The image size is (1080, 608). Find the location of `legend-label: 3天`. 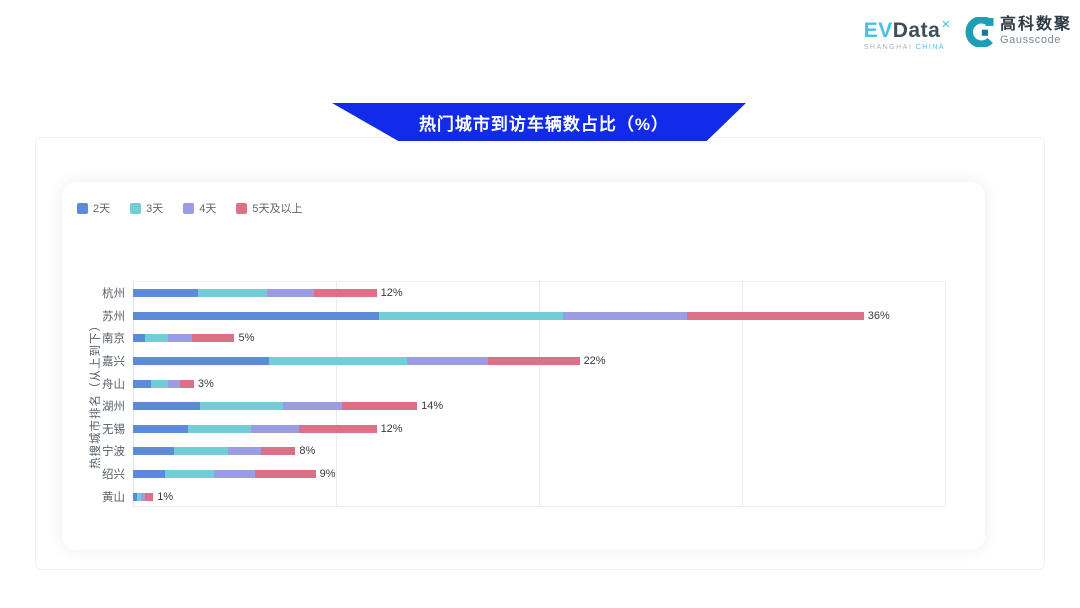

legend-label: 3天 is located at coordinates (155, 209).